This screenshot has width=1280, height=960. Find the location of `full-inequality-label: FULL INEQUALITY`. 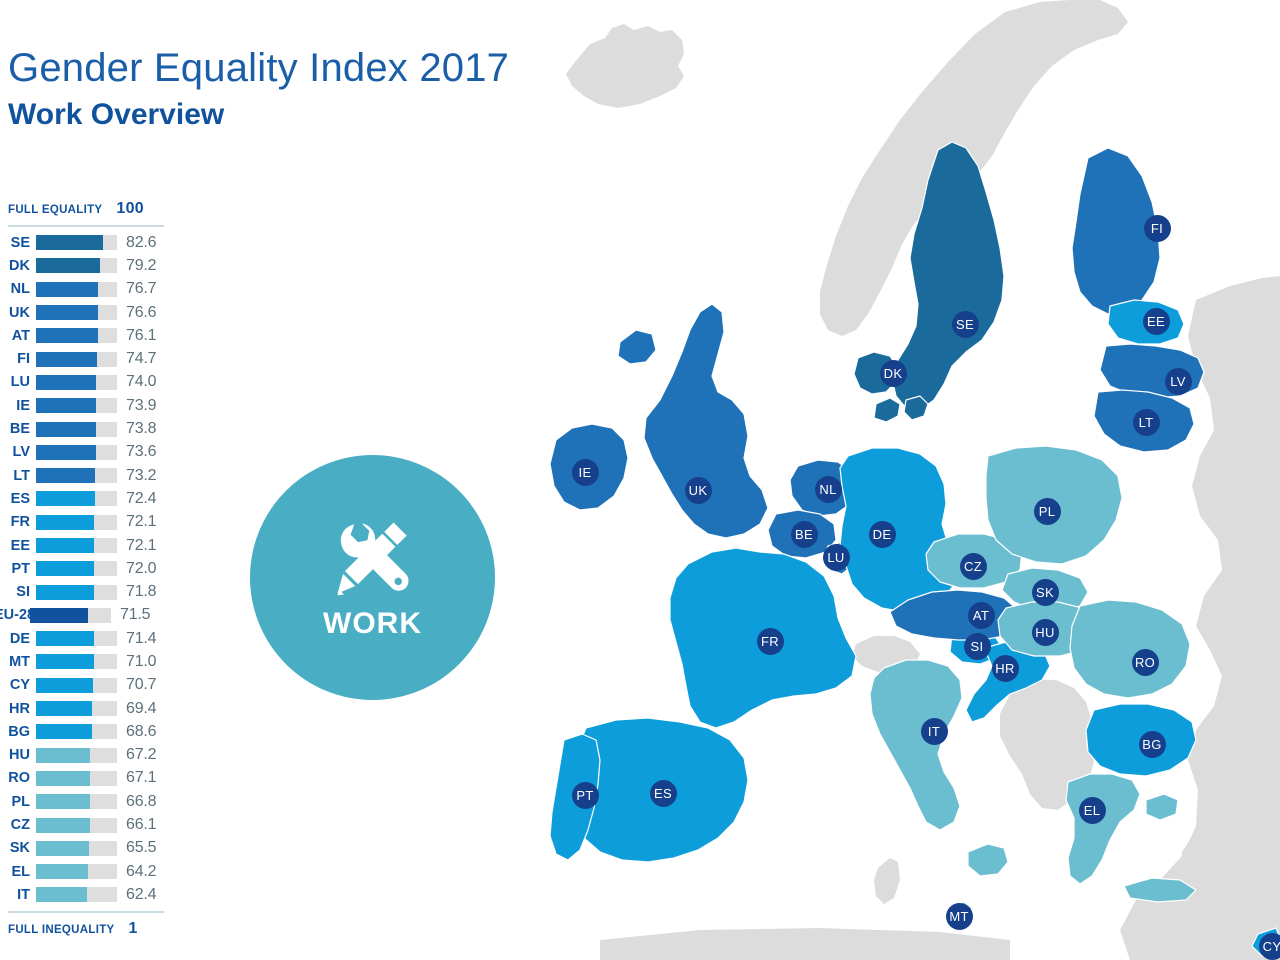

full-inequality-label: FULL INEQUALITY is located at coordinates (61, 929).